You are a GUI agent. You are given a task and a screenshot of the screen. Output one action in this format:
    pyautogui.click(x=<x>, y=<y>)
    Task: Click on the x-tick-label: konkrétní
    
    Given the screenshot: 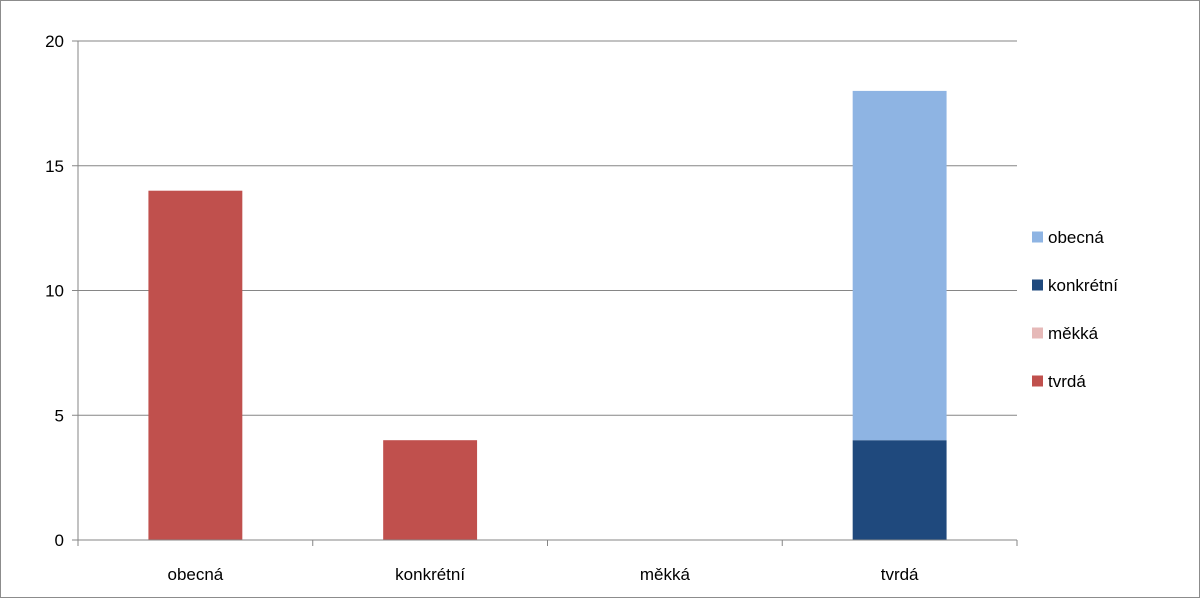 What is the action you would take?
    pyautogui.click(x=430, y=574)
    